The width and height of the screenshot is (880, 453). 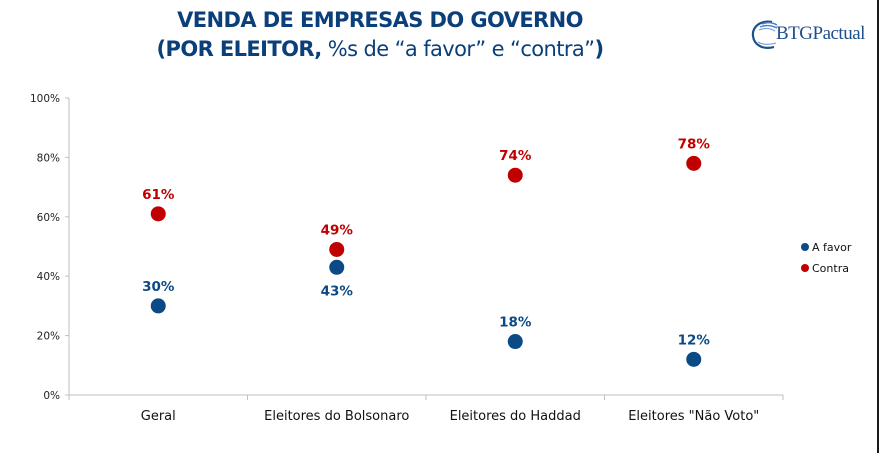 I want to click on x-category-label: Eleitores "Não Voto", so click(x=693, y=416).